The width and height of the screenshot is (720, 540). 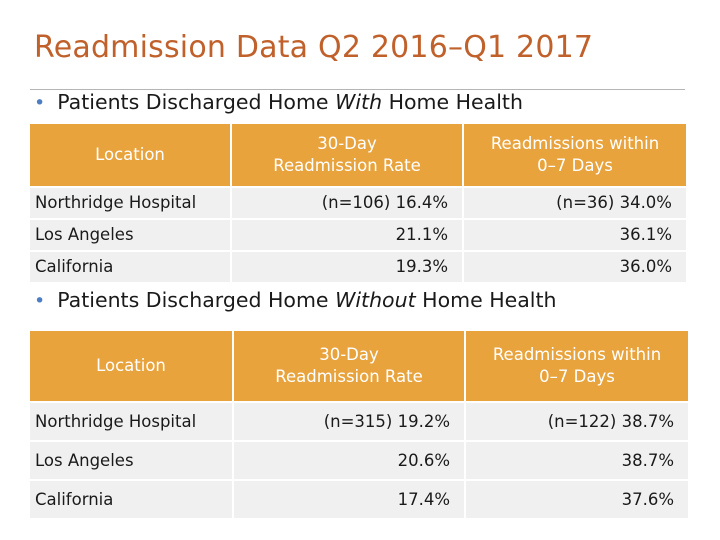 I want to click on table-row: Los Angeles 21.1% 36.1%, so click(x=358, y=235).